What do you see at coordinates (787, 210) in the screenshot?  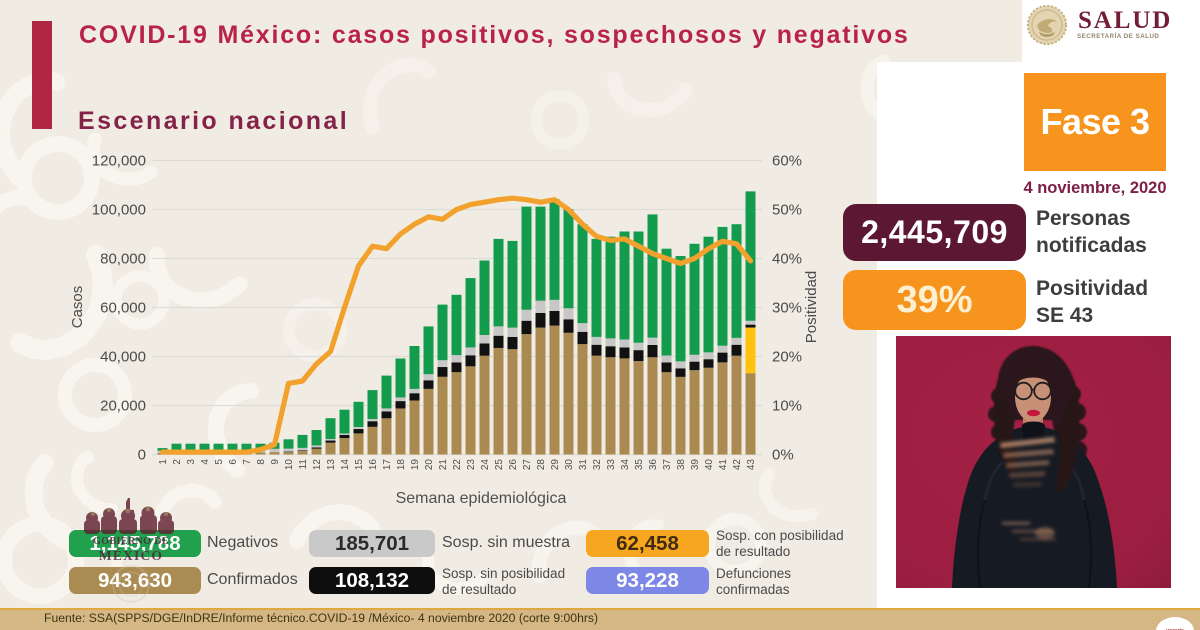 I see `svg-text: 50%` at bounding box center [787, 210].